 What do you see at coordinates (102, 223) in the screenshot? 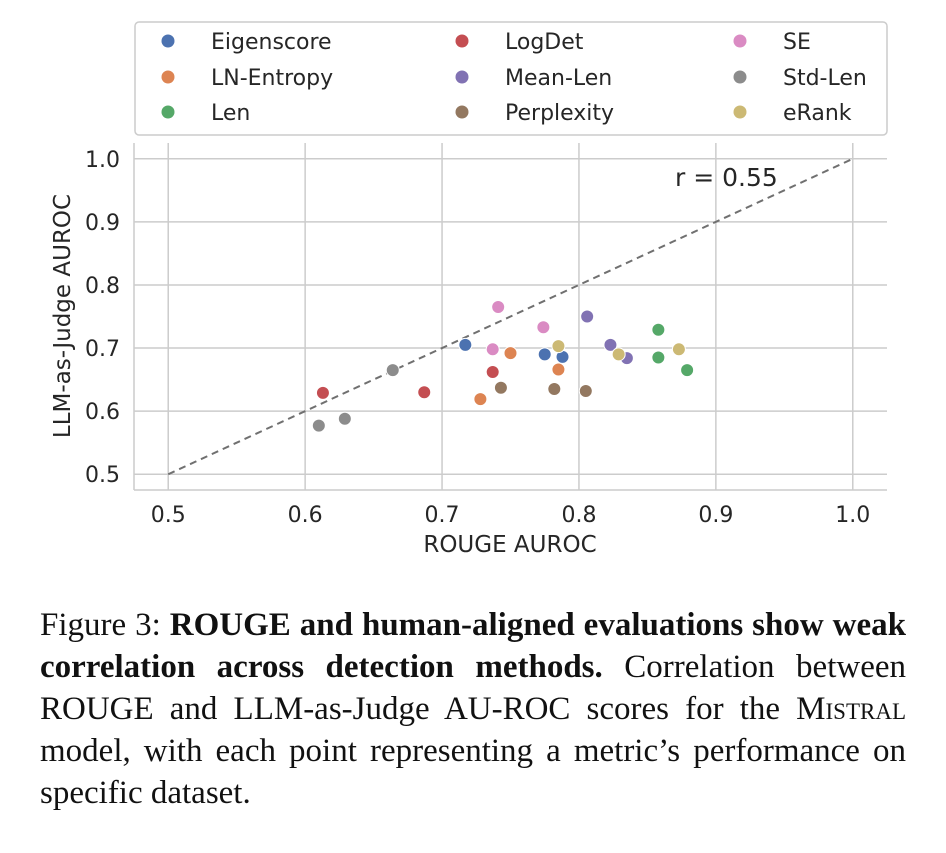
I see `y-tick-label: 0.9` at bounding box center [102, 223].